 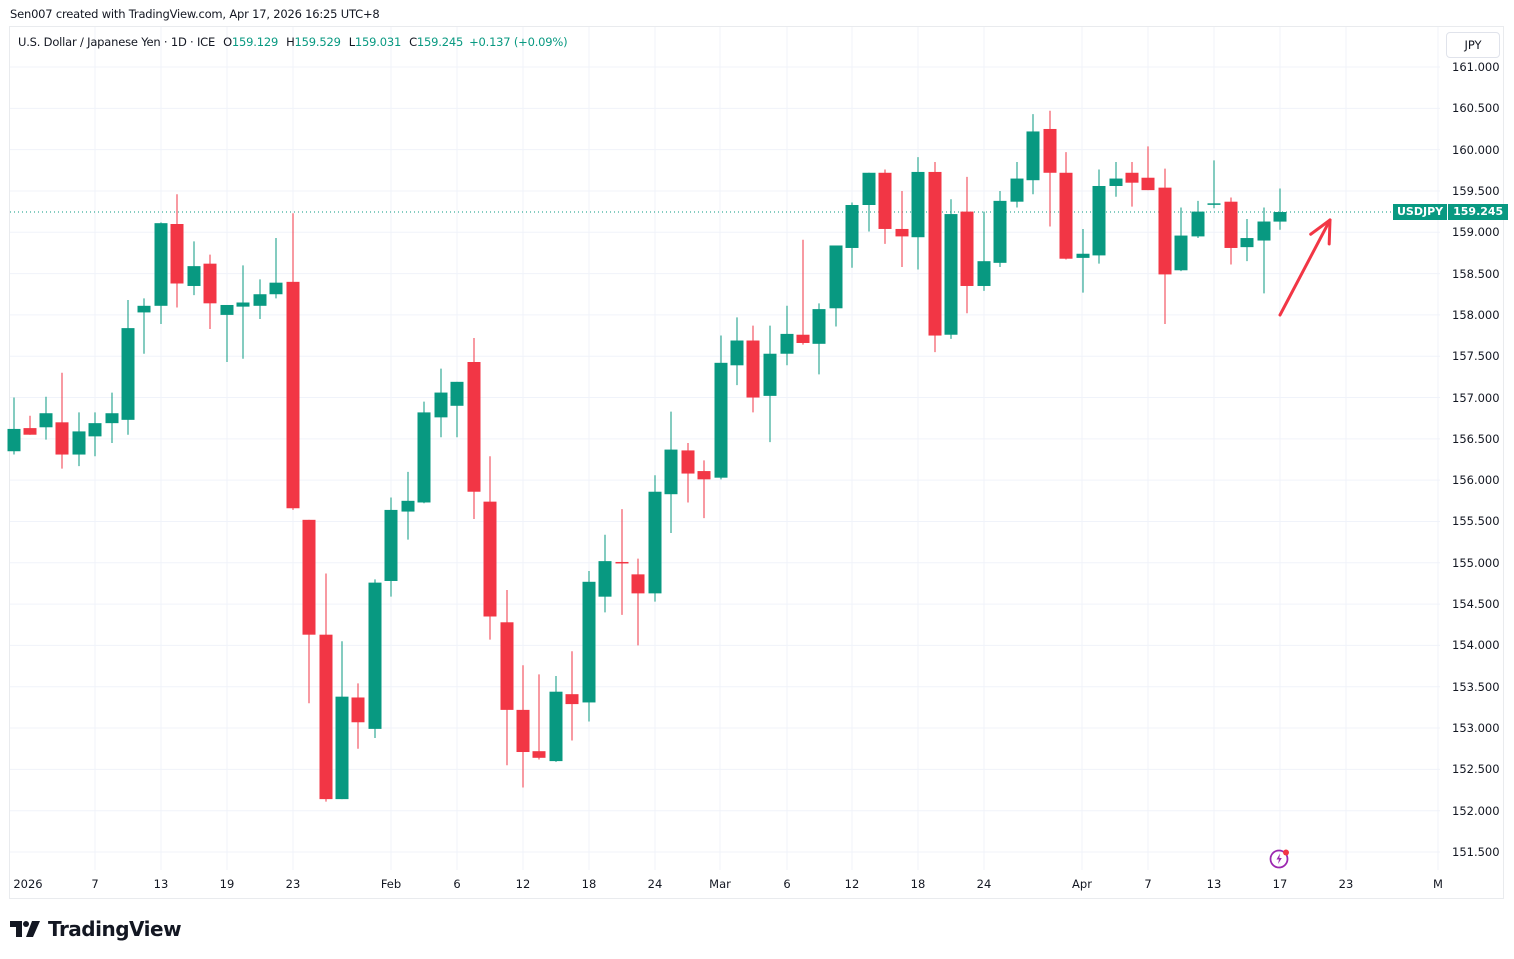 What do you see at coordinates (1476, 645) in the screenshot?
I see `price-label: 154.000` at bounding box center [1476, 645].